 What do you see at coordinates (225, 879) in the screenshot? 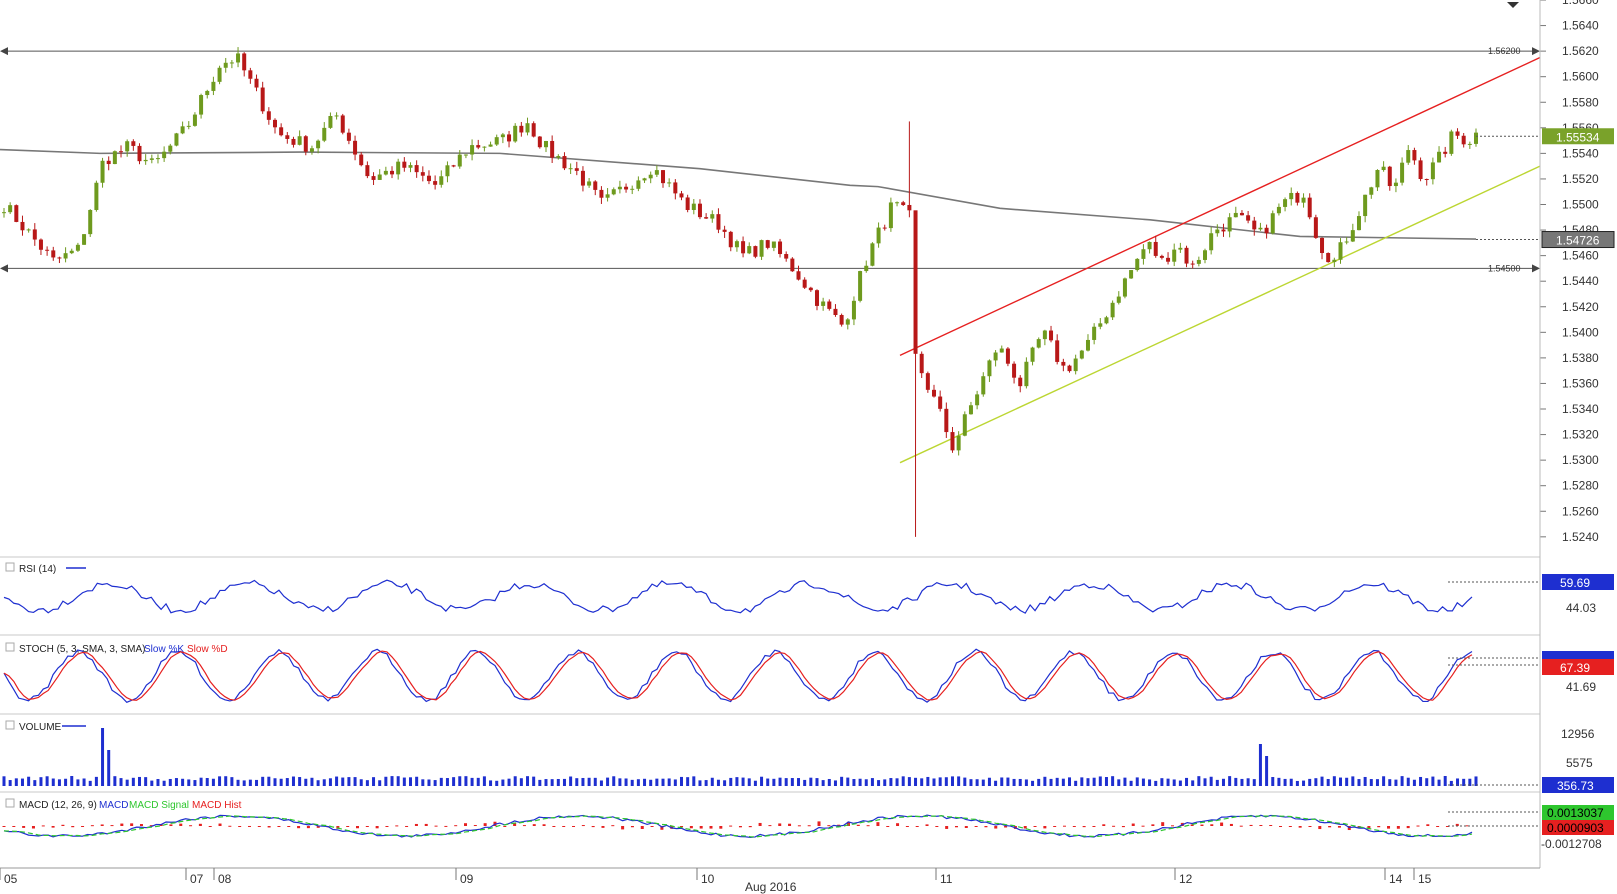
I see `time-tick-label: 08` at bounding box center [225, 879].